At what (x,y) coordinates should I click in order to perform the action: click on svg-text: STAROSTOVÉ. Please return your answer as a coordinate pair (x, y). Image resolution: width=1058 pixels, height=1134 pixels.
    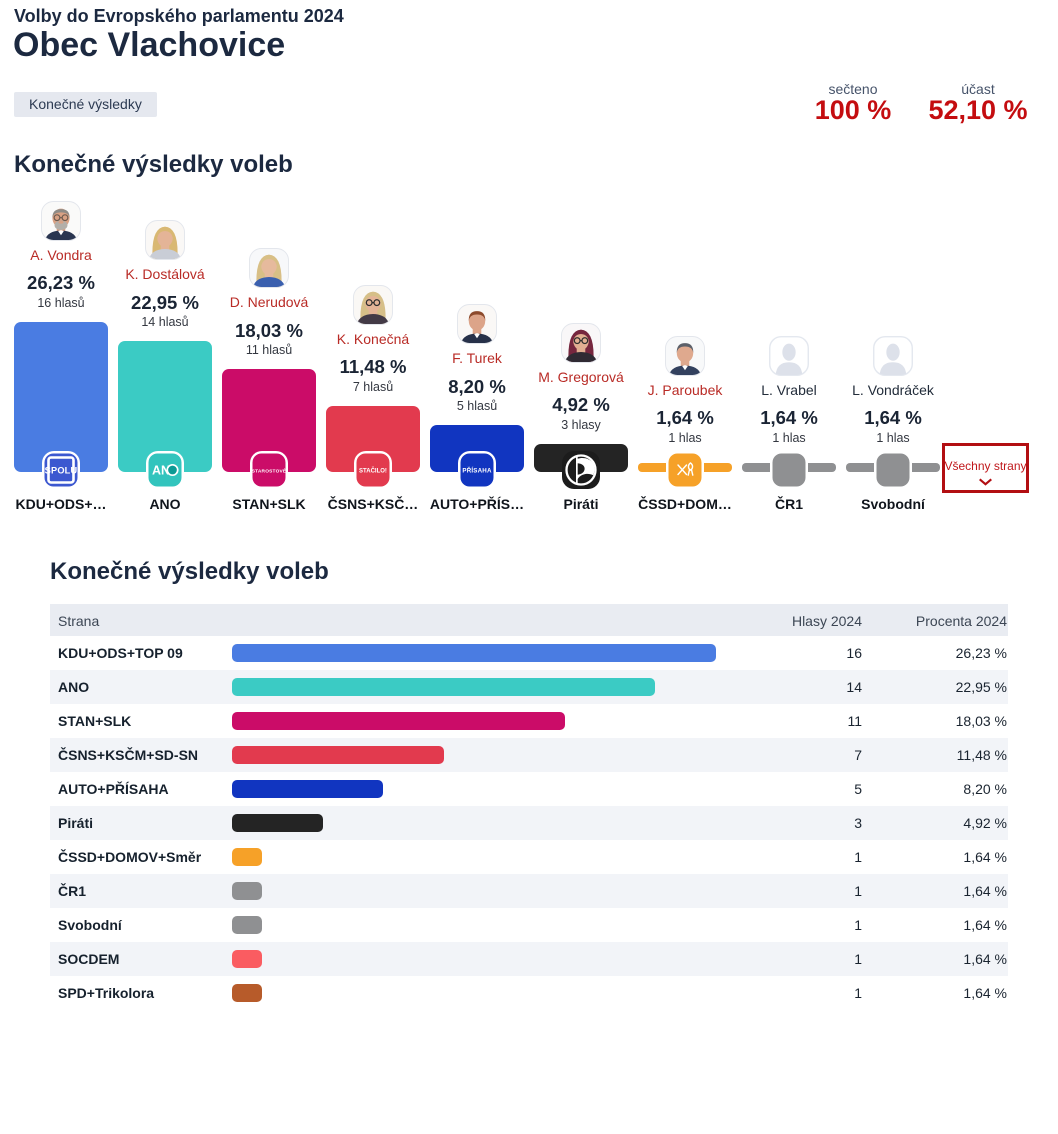
    Looking at the image, I should click on (269, 471).